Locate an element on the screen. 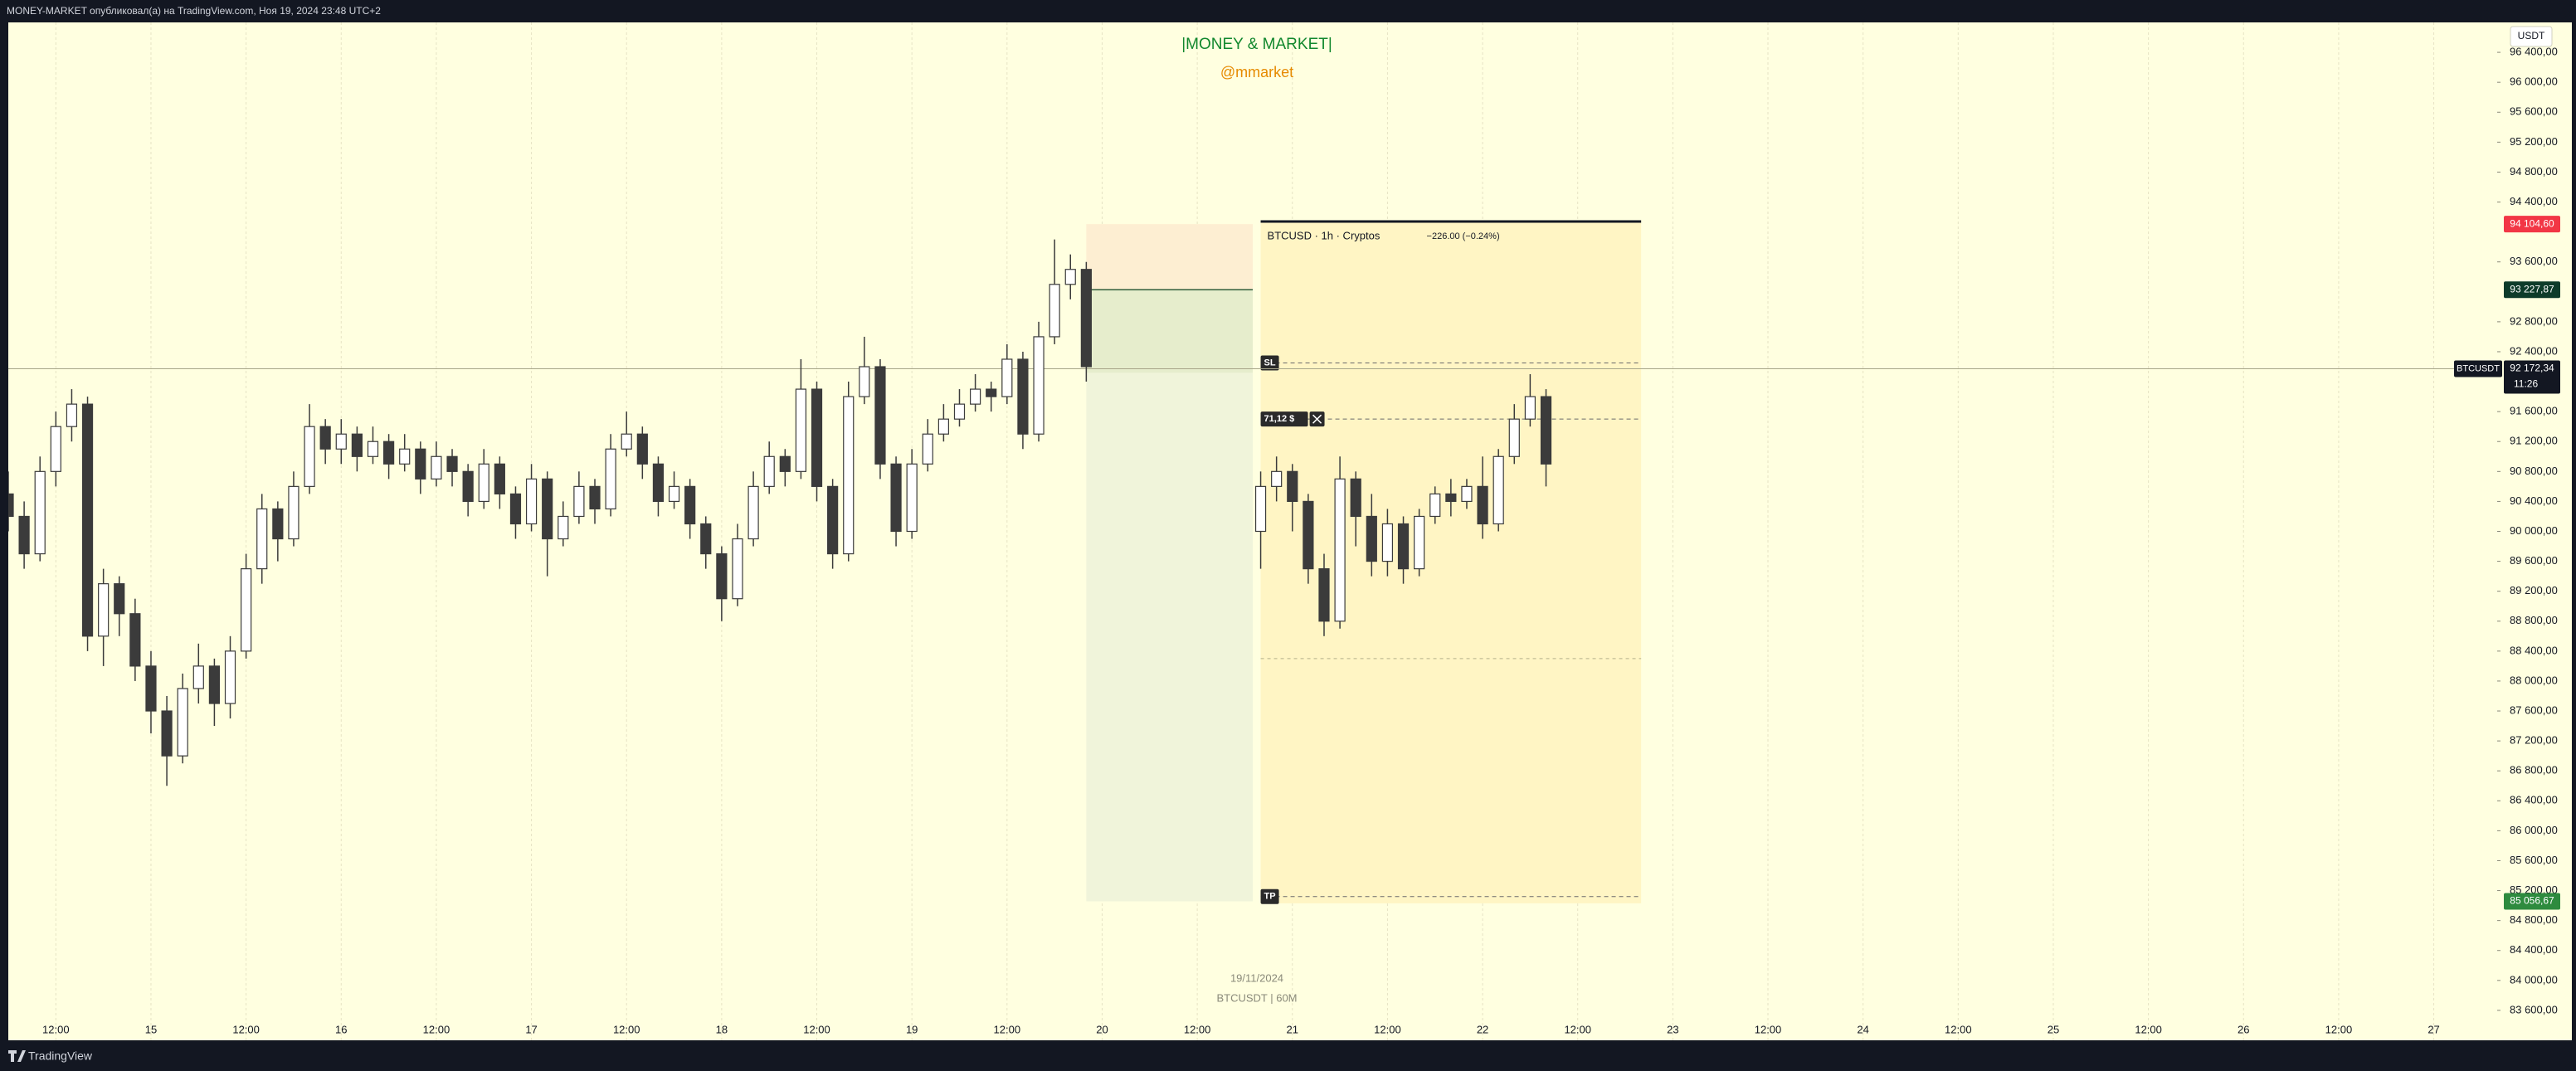  y-tick-label: 86 800,00 is located at coordinates (2534, 770).